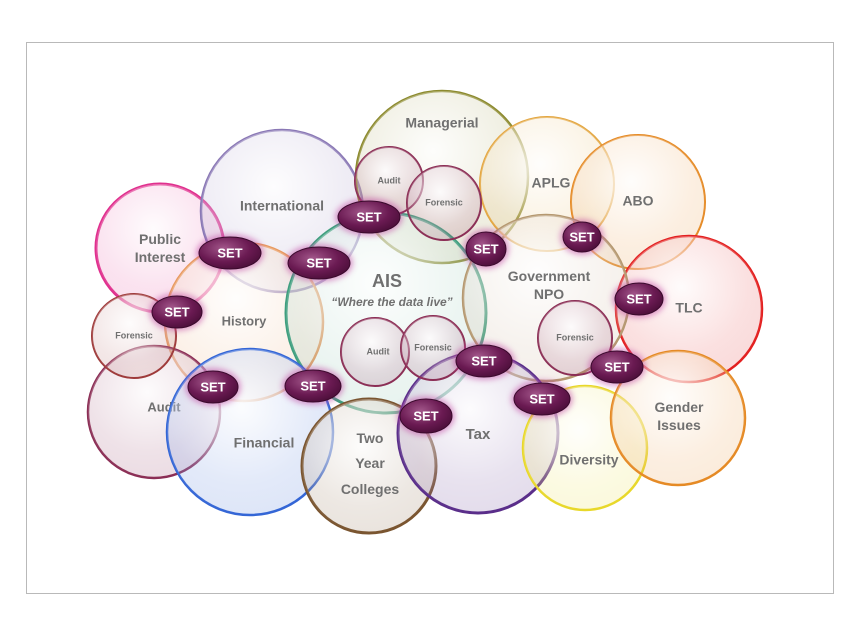 The height and width of the screenshot is (628, 864). I want to click on set-label-5: SET, so click(581, 236).